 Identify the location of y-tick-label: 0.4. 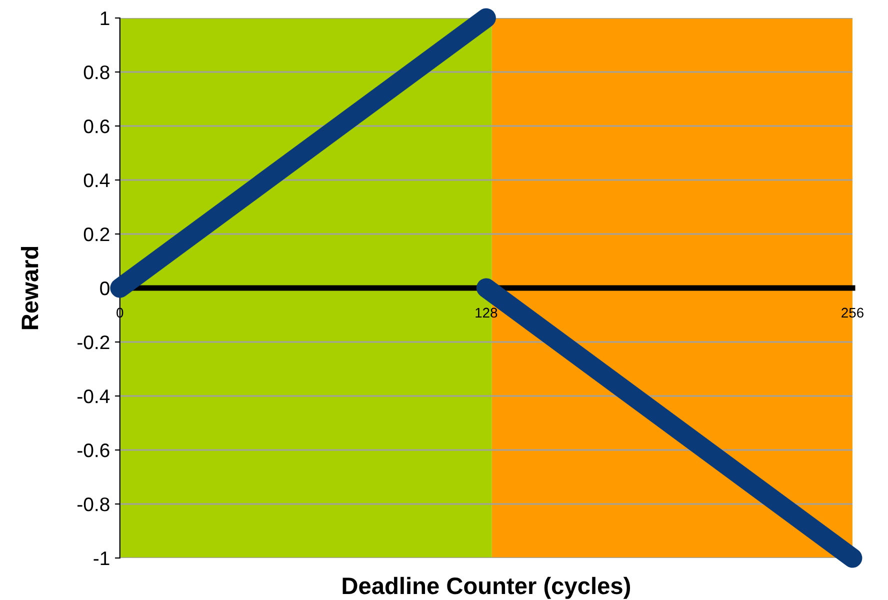
(97, 180).